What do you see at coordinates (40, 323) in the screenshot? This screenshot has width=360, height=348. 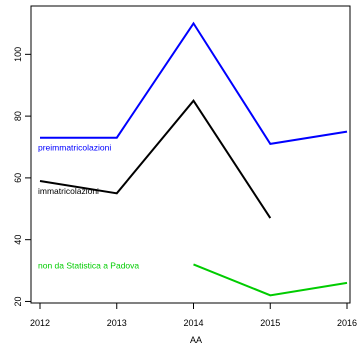 I see `x-tick-label: 2012` at bounding box center [40, 323].